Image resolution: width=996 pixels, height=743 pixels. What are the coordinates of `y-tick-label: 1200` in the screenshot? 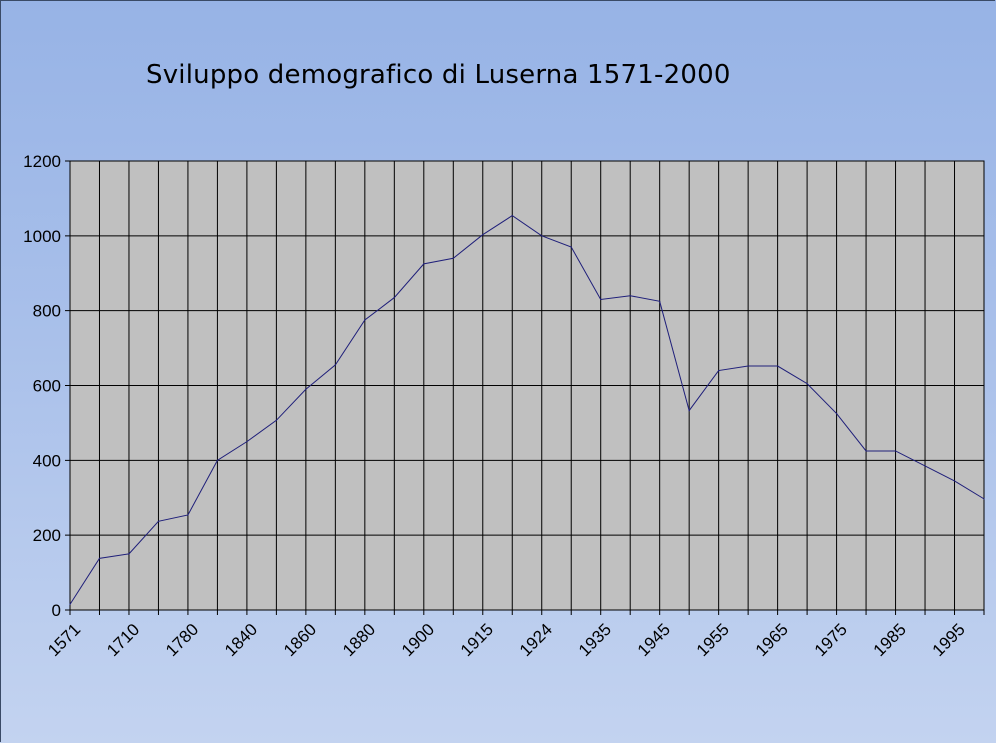 It's located at (42, 161).